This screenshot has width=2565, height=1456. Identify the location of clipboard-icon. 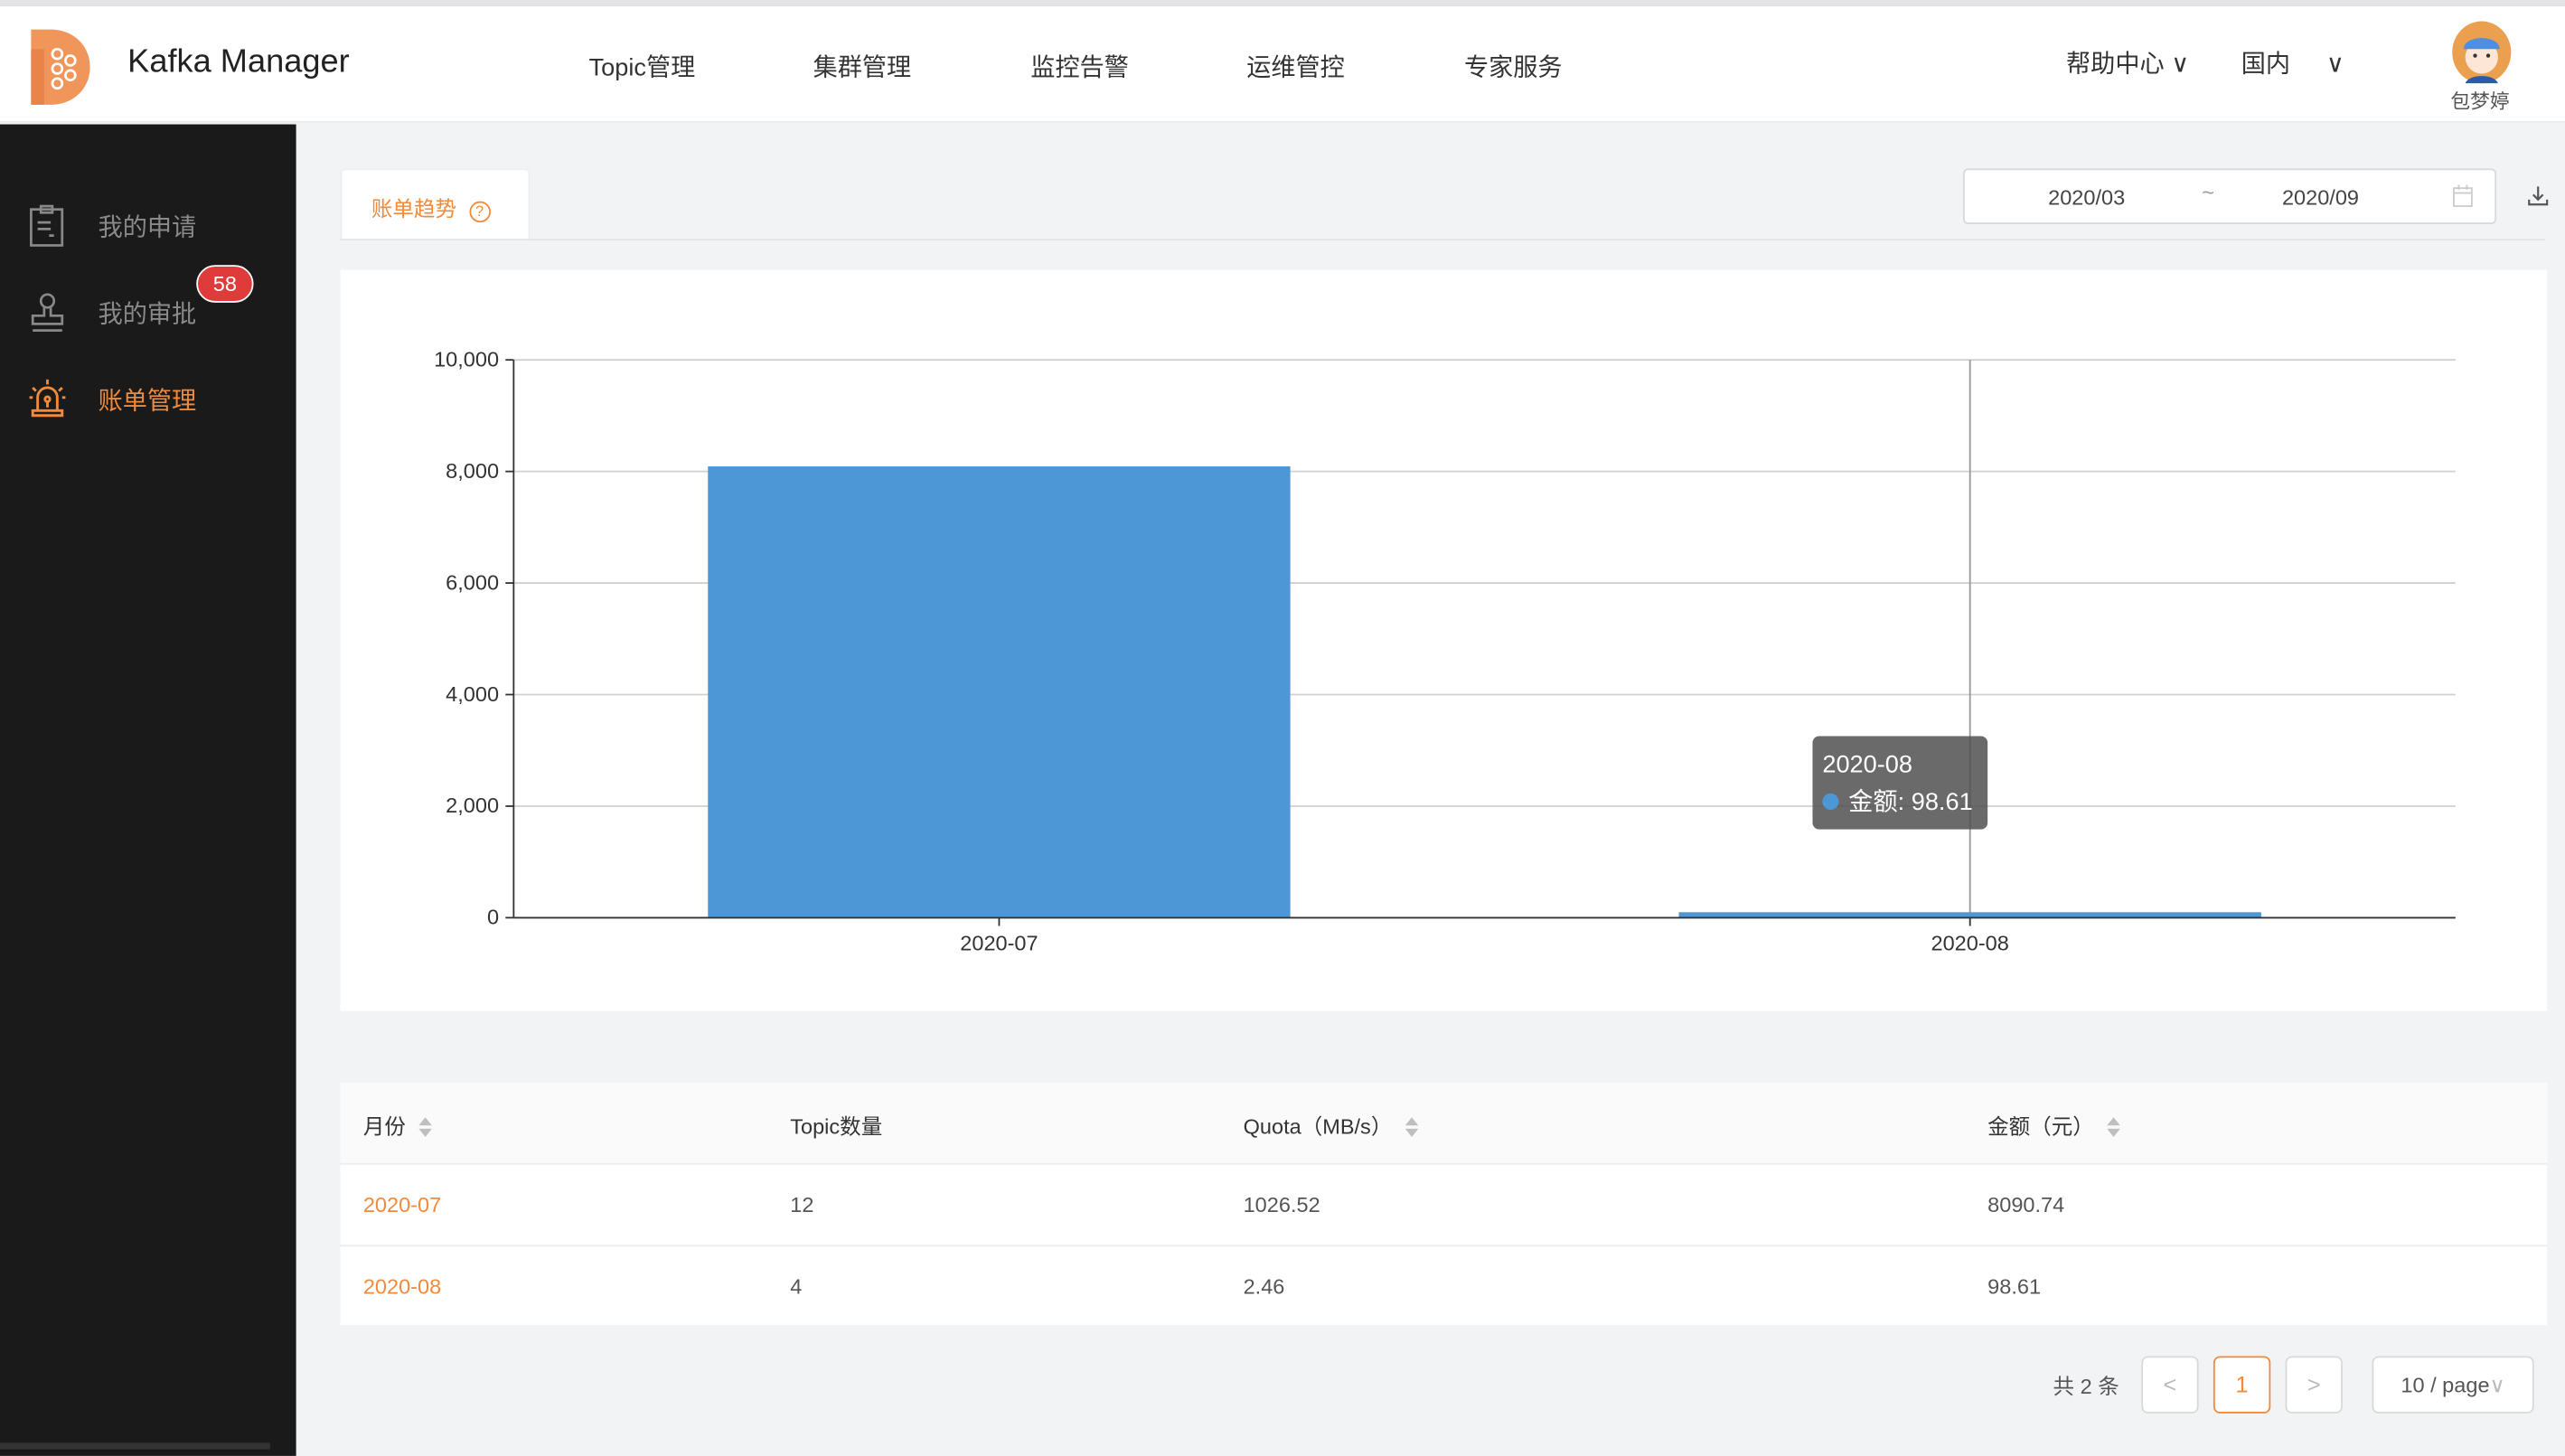
(47, 226).